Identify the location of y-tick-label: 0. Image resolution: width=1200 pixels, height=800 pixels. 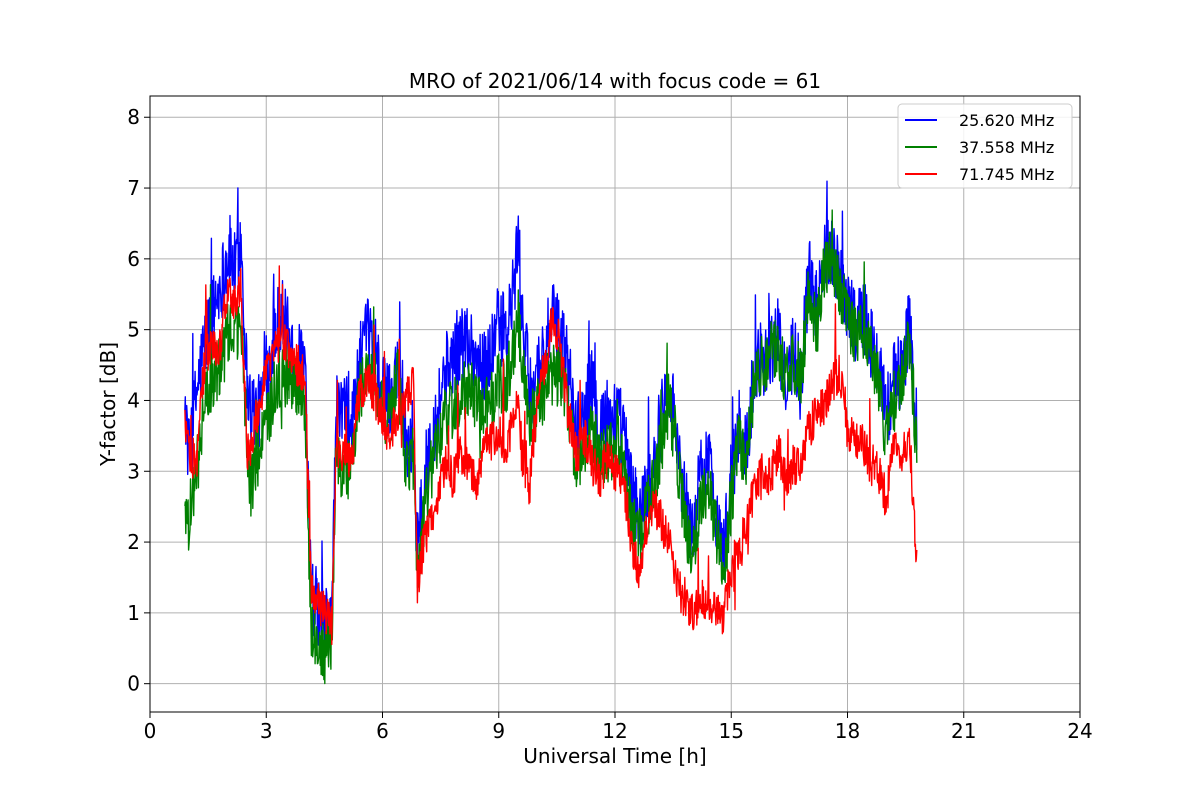
(133, 684).